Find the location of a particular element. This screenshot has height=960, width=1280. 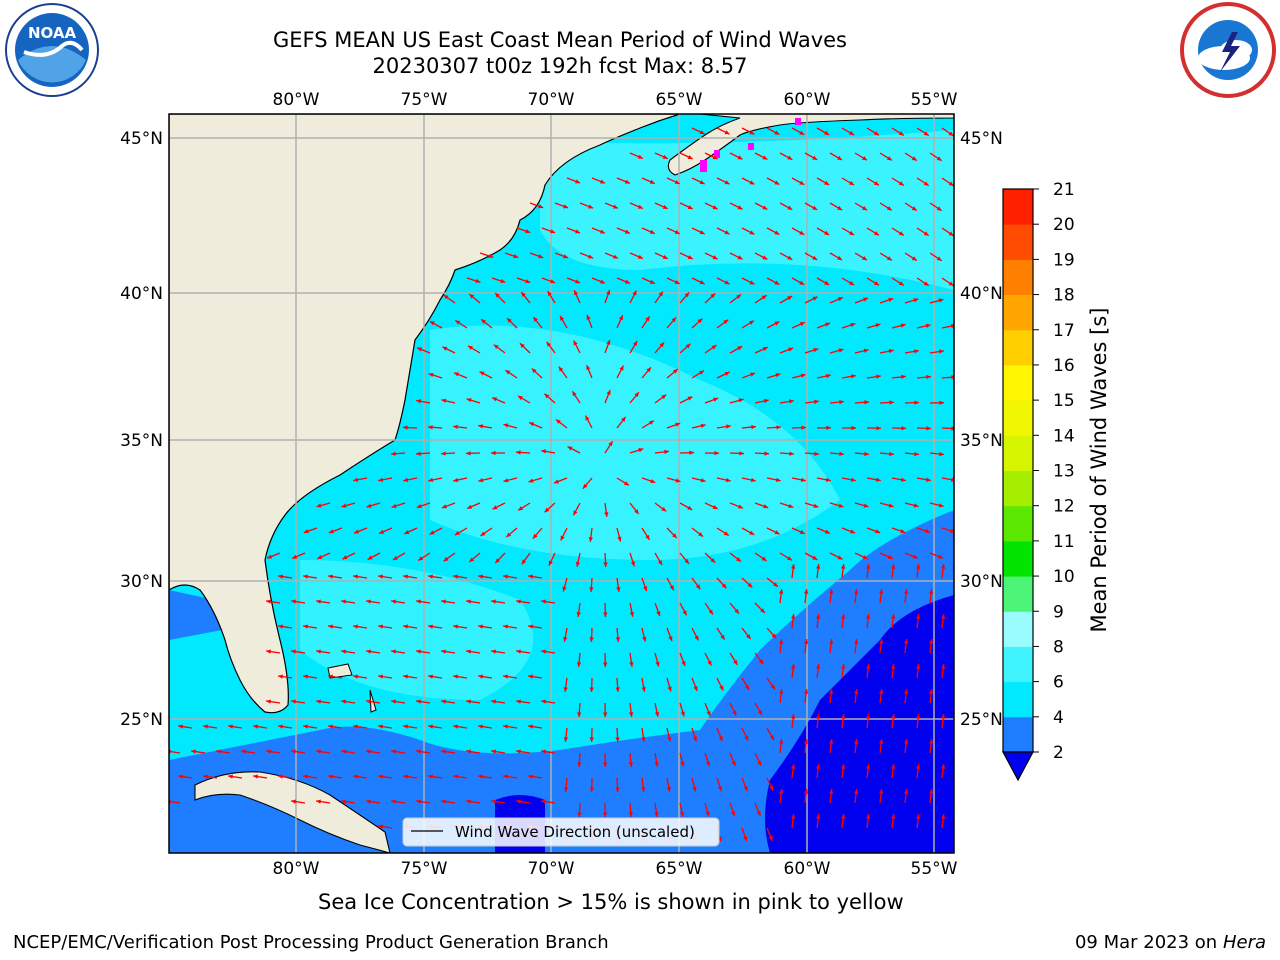

colorbar-tick-label: 13 is located at coordinates (1064, 472).